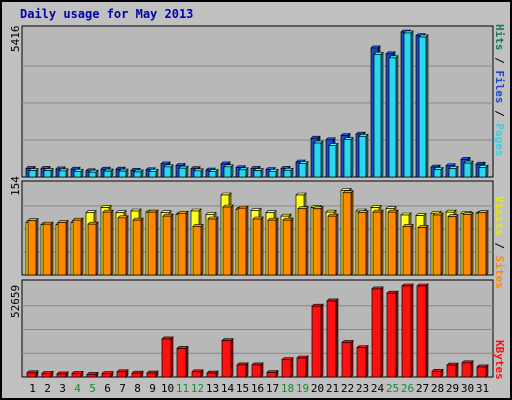 The width and height of the screenshot is (512, 400). Describe the element at coordinates (482, 388) in the screenshot. I see `day-label-31: 31` at that location.